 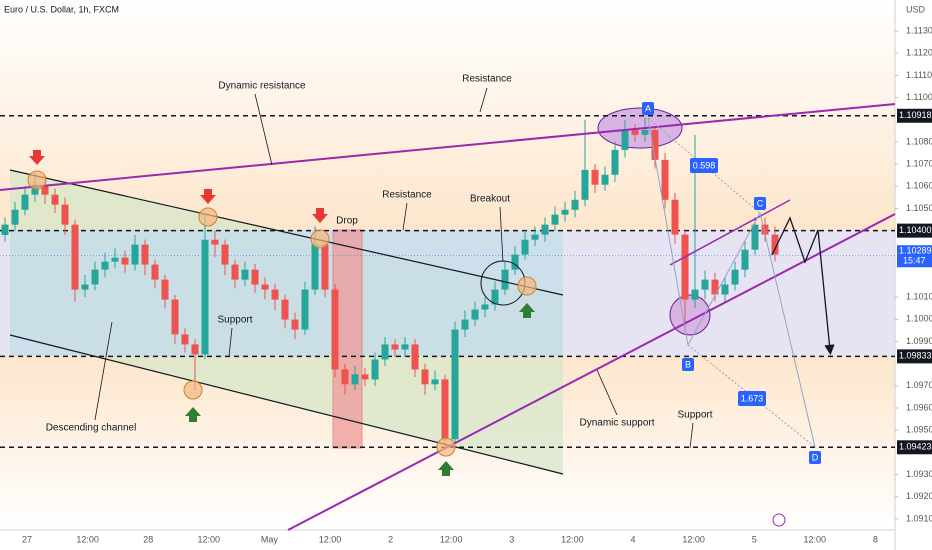 What do you see at coordinates (919, 53) in the screenshot?
I see `y-tick-label: 1.11200` at bounding box center [919, 53].